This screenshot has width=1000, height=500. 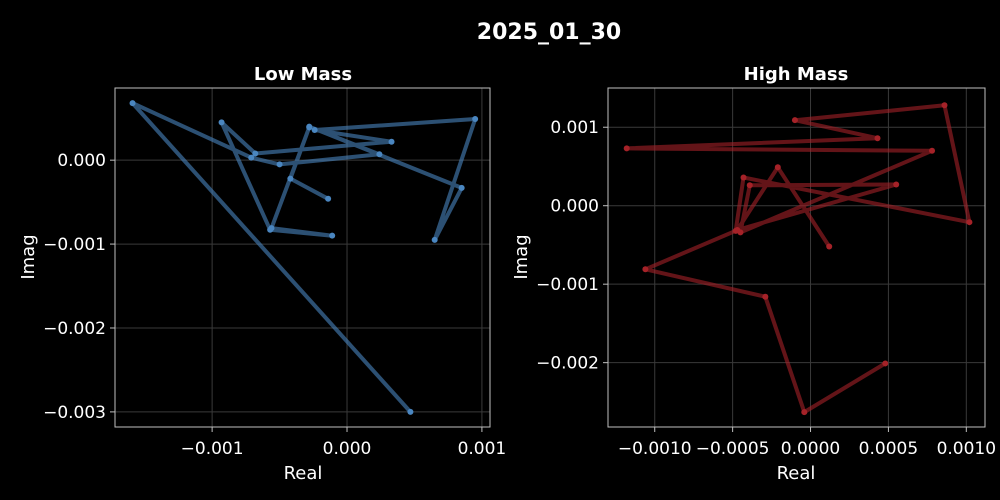 What do you see at coordinates (74, 413) in the screenshot?
I see `y-tick-label: −0.003` at bounding box center [74, 413].